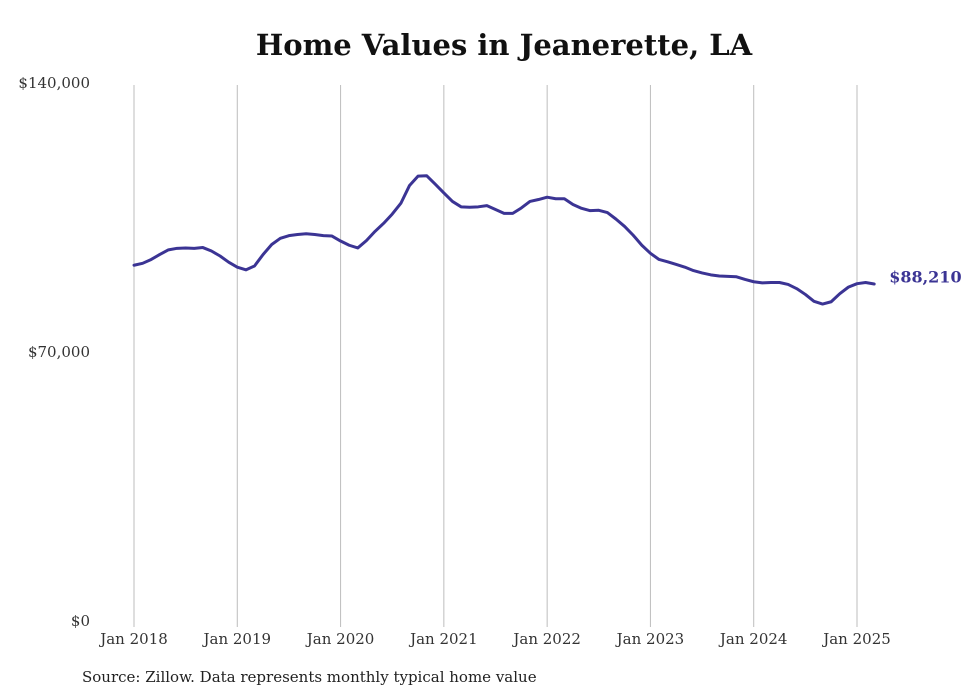  I want to click on series-layer, so click(504, 240).